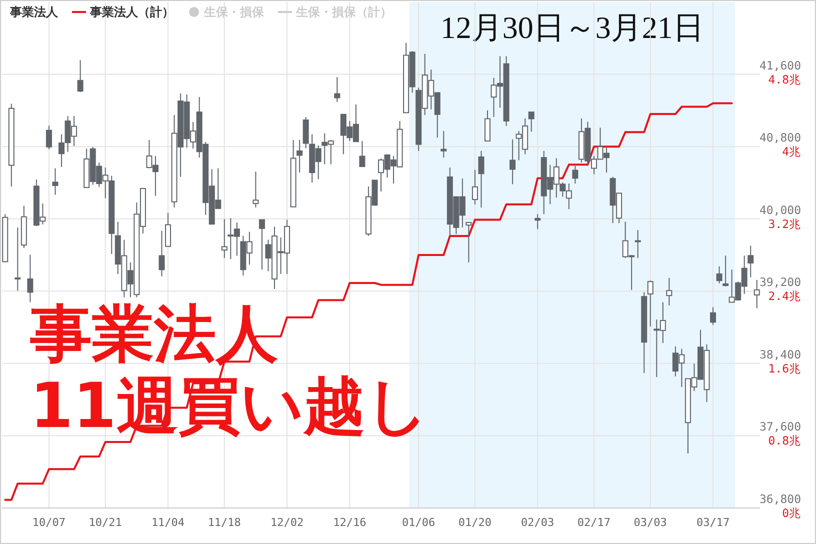  What do you see at coordinates (780, 209) in the screenshot?
I see `y-tick-label: 40,000` at bounding box center [780, 209].